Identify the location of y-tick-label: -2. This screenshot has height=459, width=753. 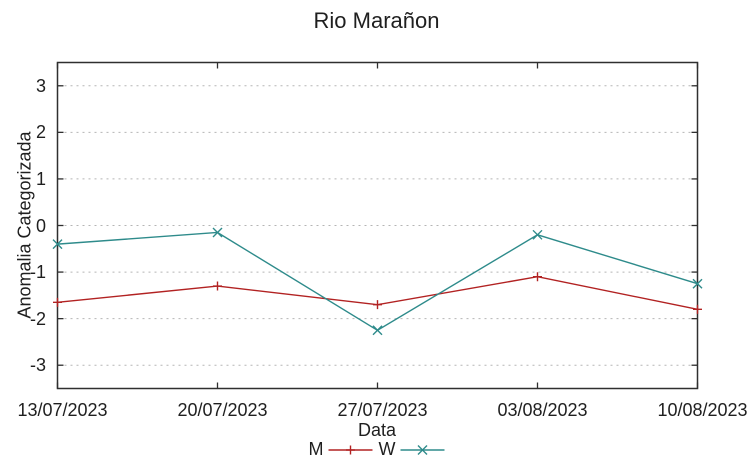
(37, 318).